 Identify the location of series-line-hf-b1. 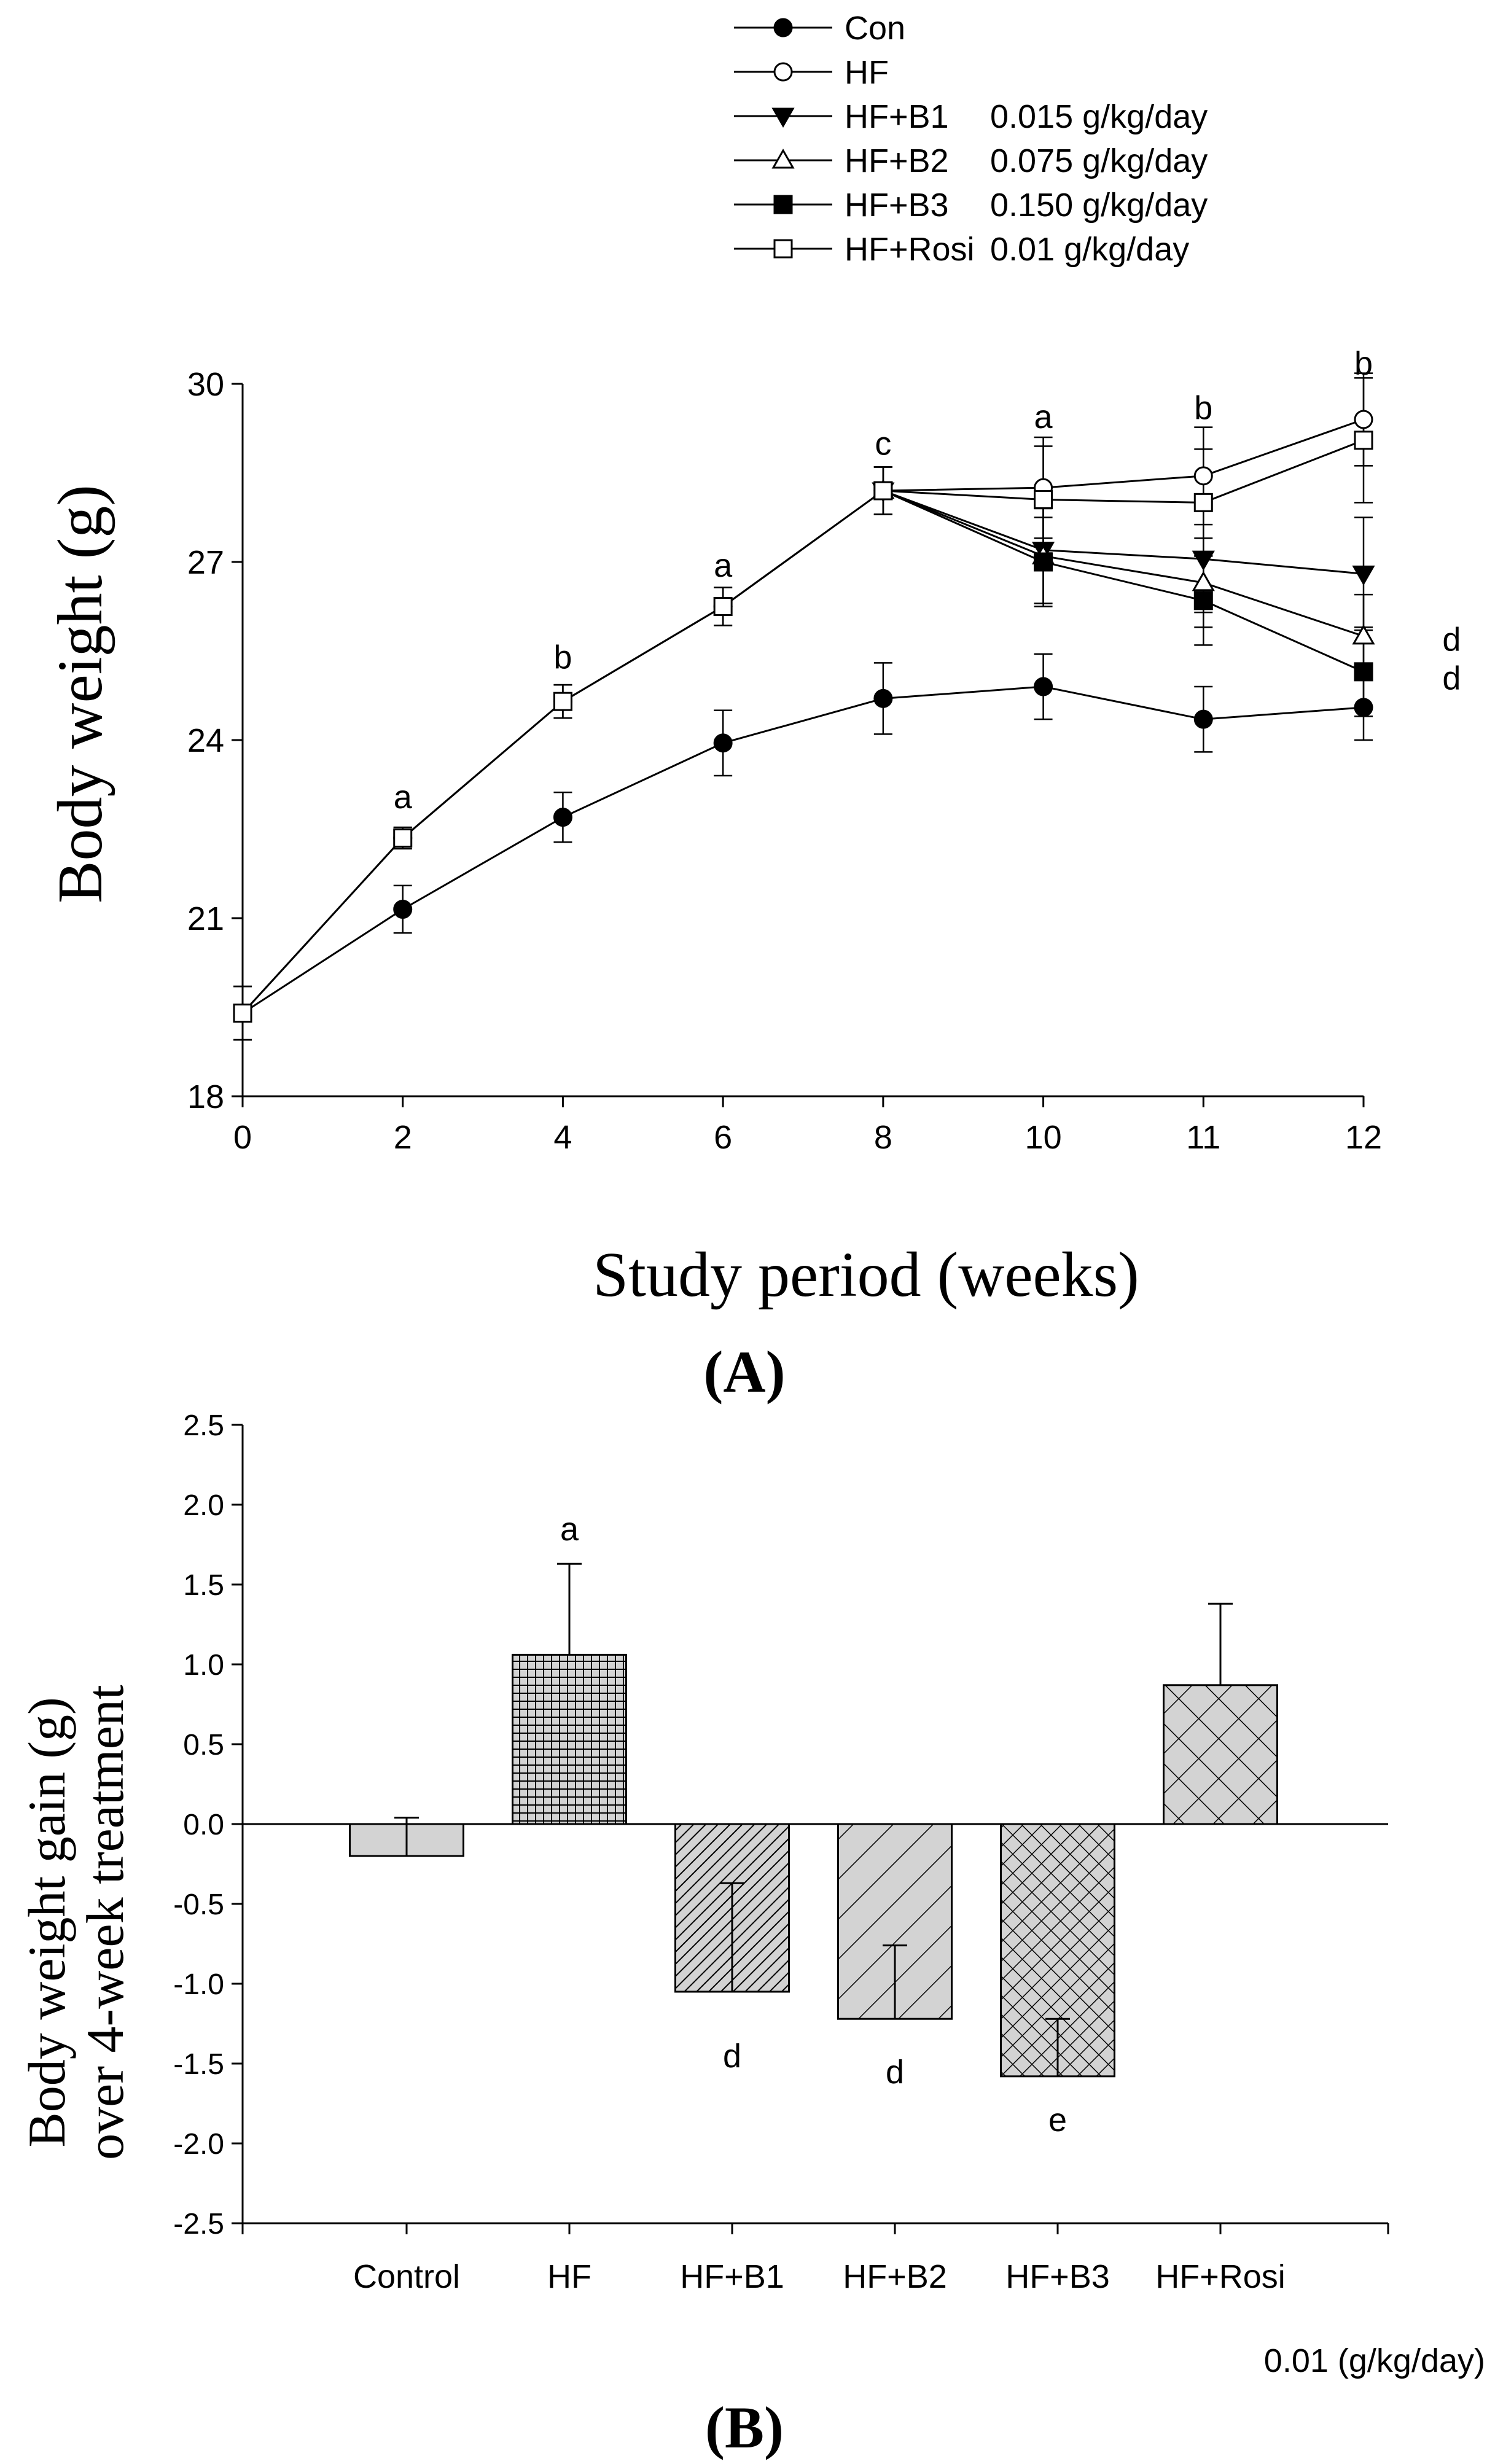
(1123, 532).